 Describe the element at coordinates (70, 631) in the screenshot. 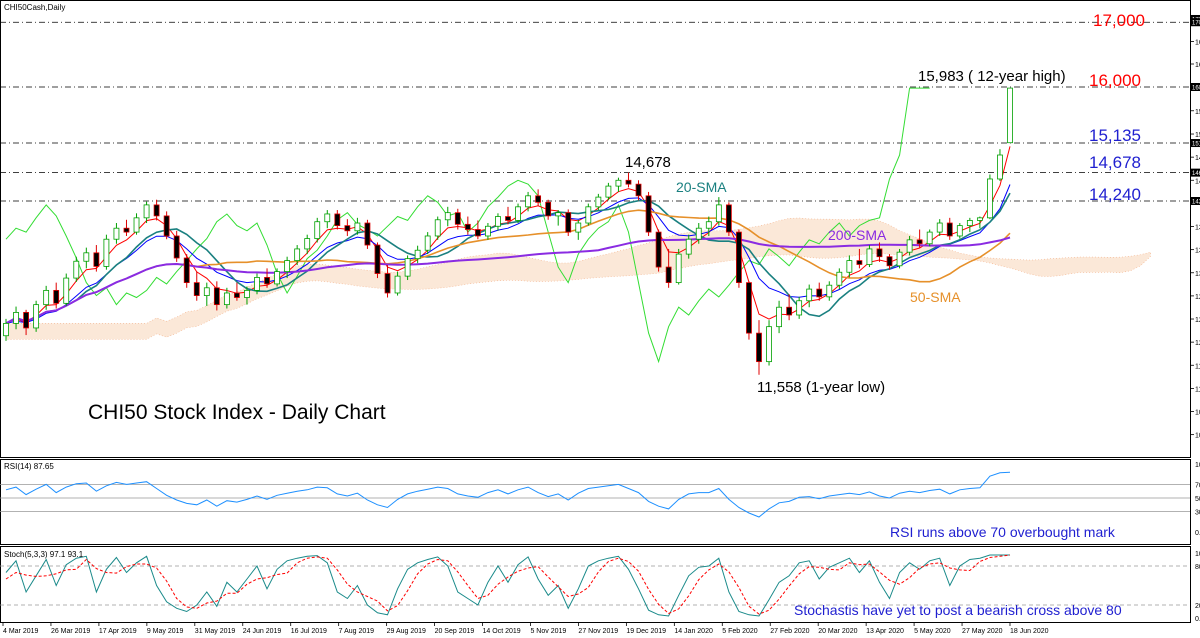

I see `x-tick-label: 26 Mar 2019` at that location.